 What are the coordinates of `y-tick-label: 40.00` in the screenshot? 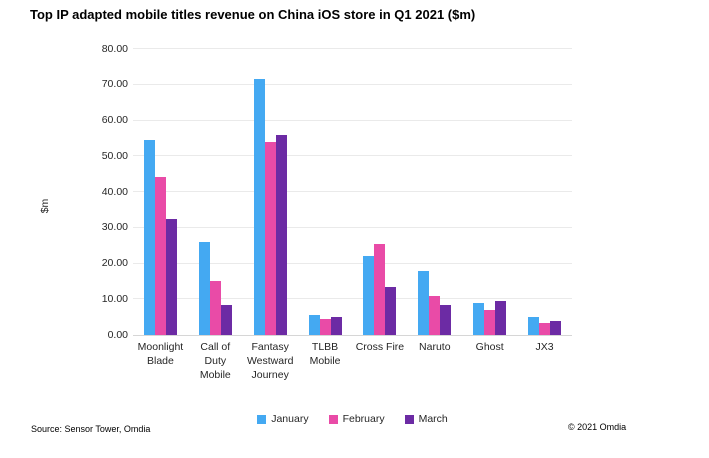 It's located at (114, 191).